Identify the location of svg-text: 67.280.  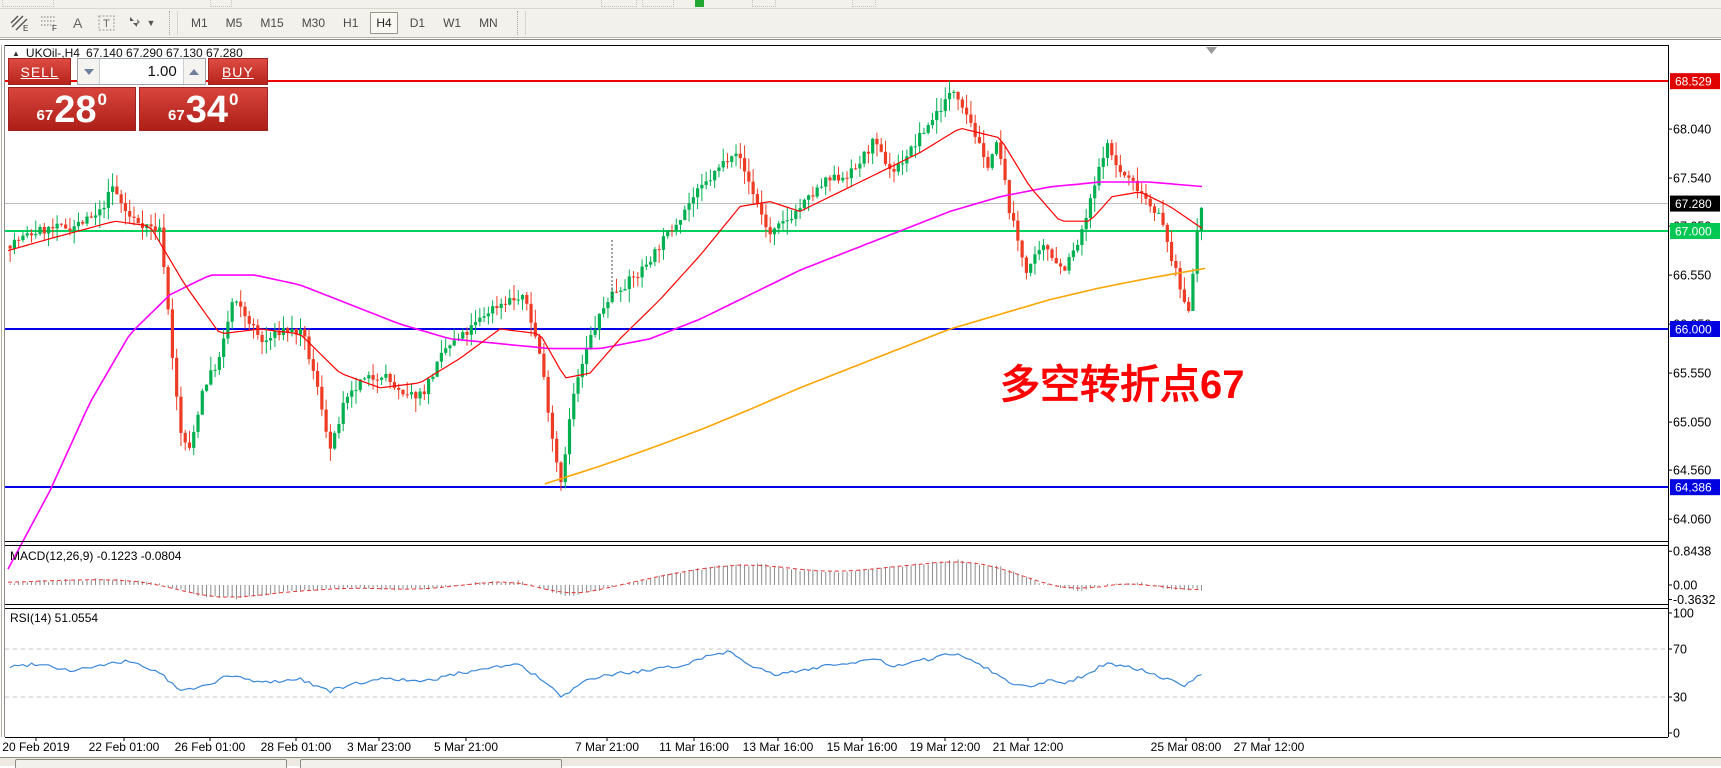
(1693, 204).